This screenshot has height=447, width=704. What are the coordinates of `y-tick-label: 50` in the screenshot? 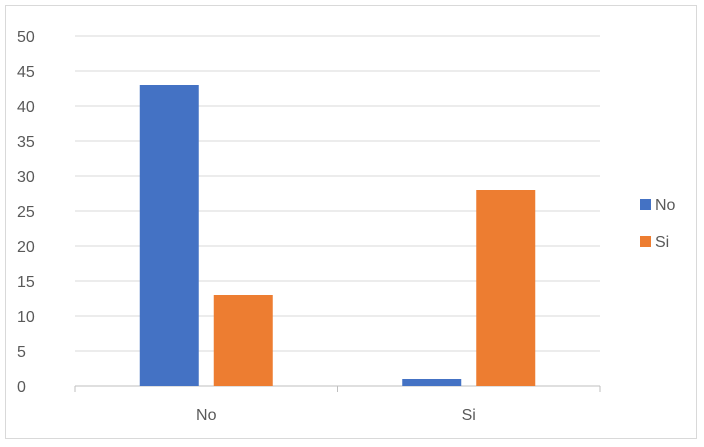 It's located at (26, 37).